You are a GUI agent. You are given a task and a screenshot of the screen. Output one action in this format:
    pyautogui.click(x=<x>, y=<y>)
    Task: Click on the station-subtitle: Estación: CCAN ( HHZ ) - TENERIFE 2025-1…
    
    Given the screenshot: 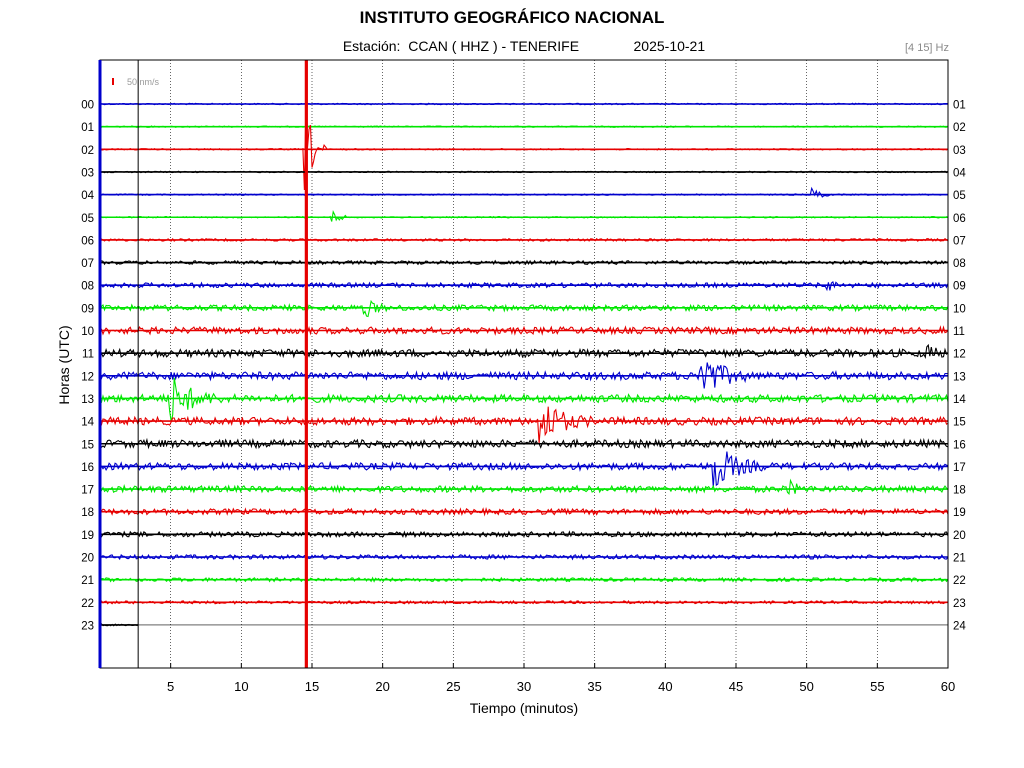 What is the action you would take?
    pyautogui.click(x=524, y=46)
    